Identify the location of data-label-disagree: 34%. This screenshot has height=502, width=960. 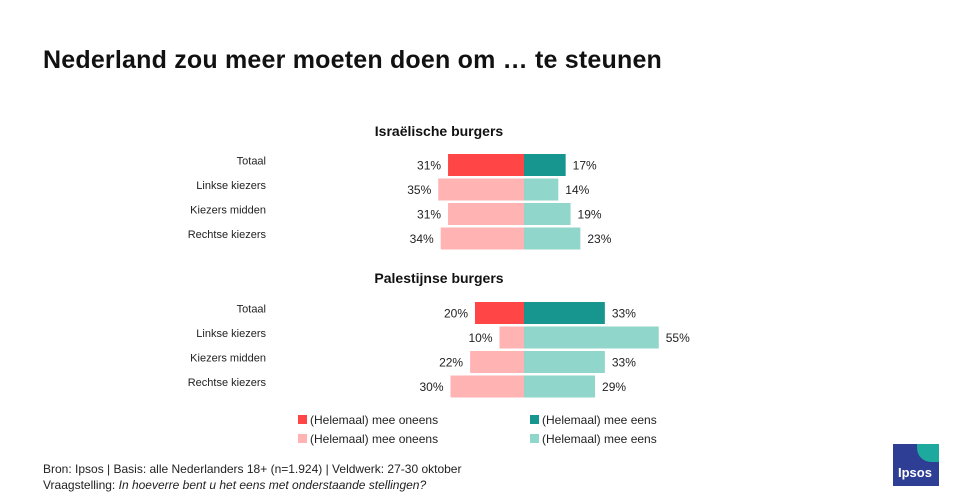
(422, 239).